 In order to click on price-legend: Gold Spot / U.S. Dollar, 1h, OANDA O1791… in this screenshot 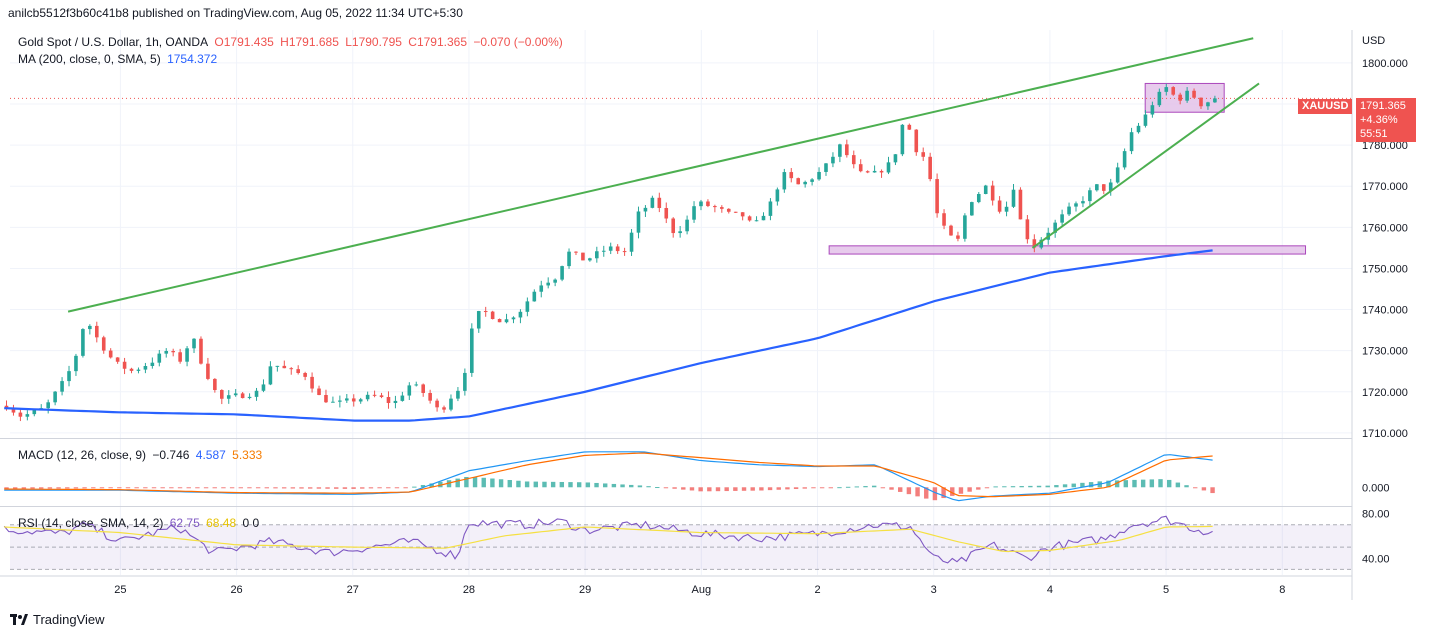, I will do `click(292, 42)`.